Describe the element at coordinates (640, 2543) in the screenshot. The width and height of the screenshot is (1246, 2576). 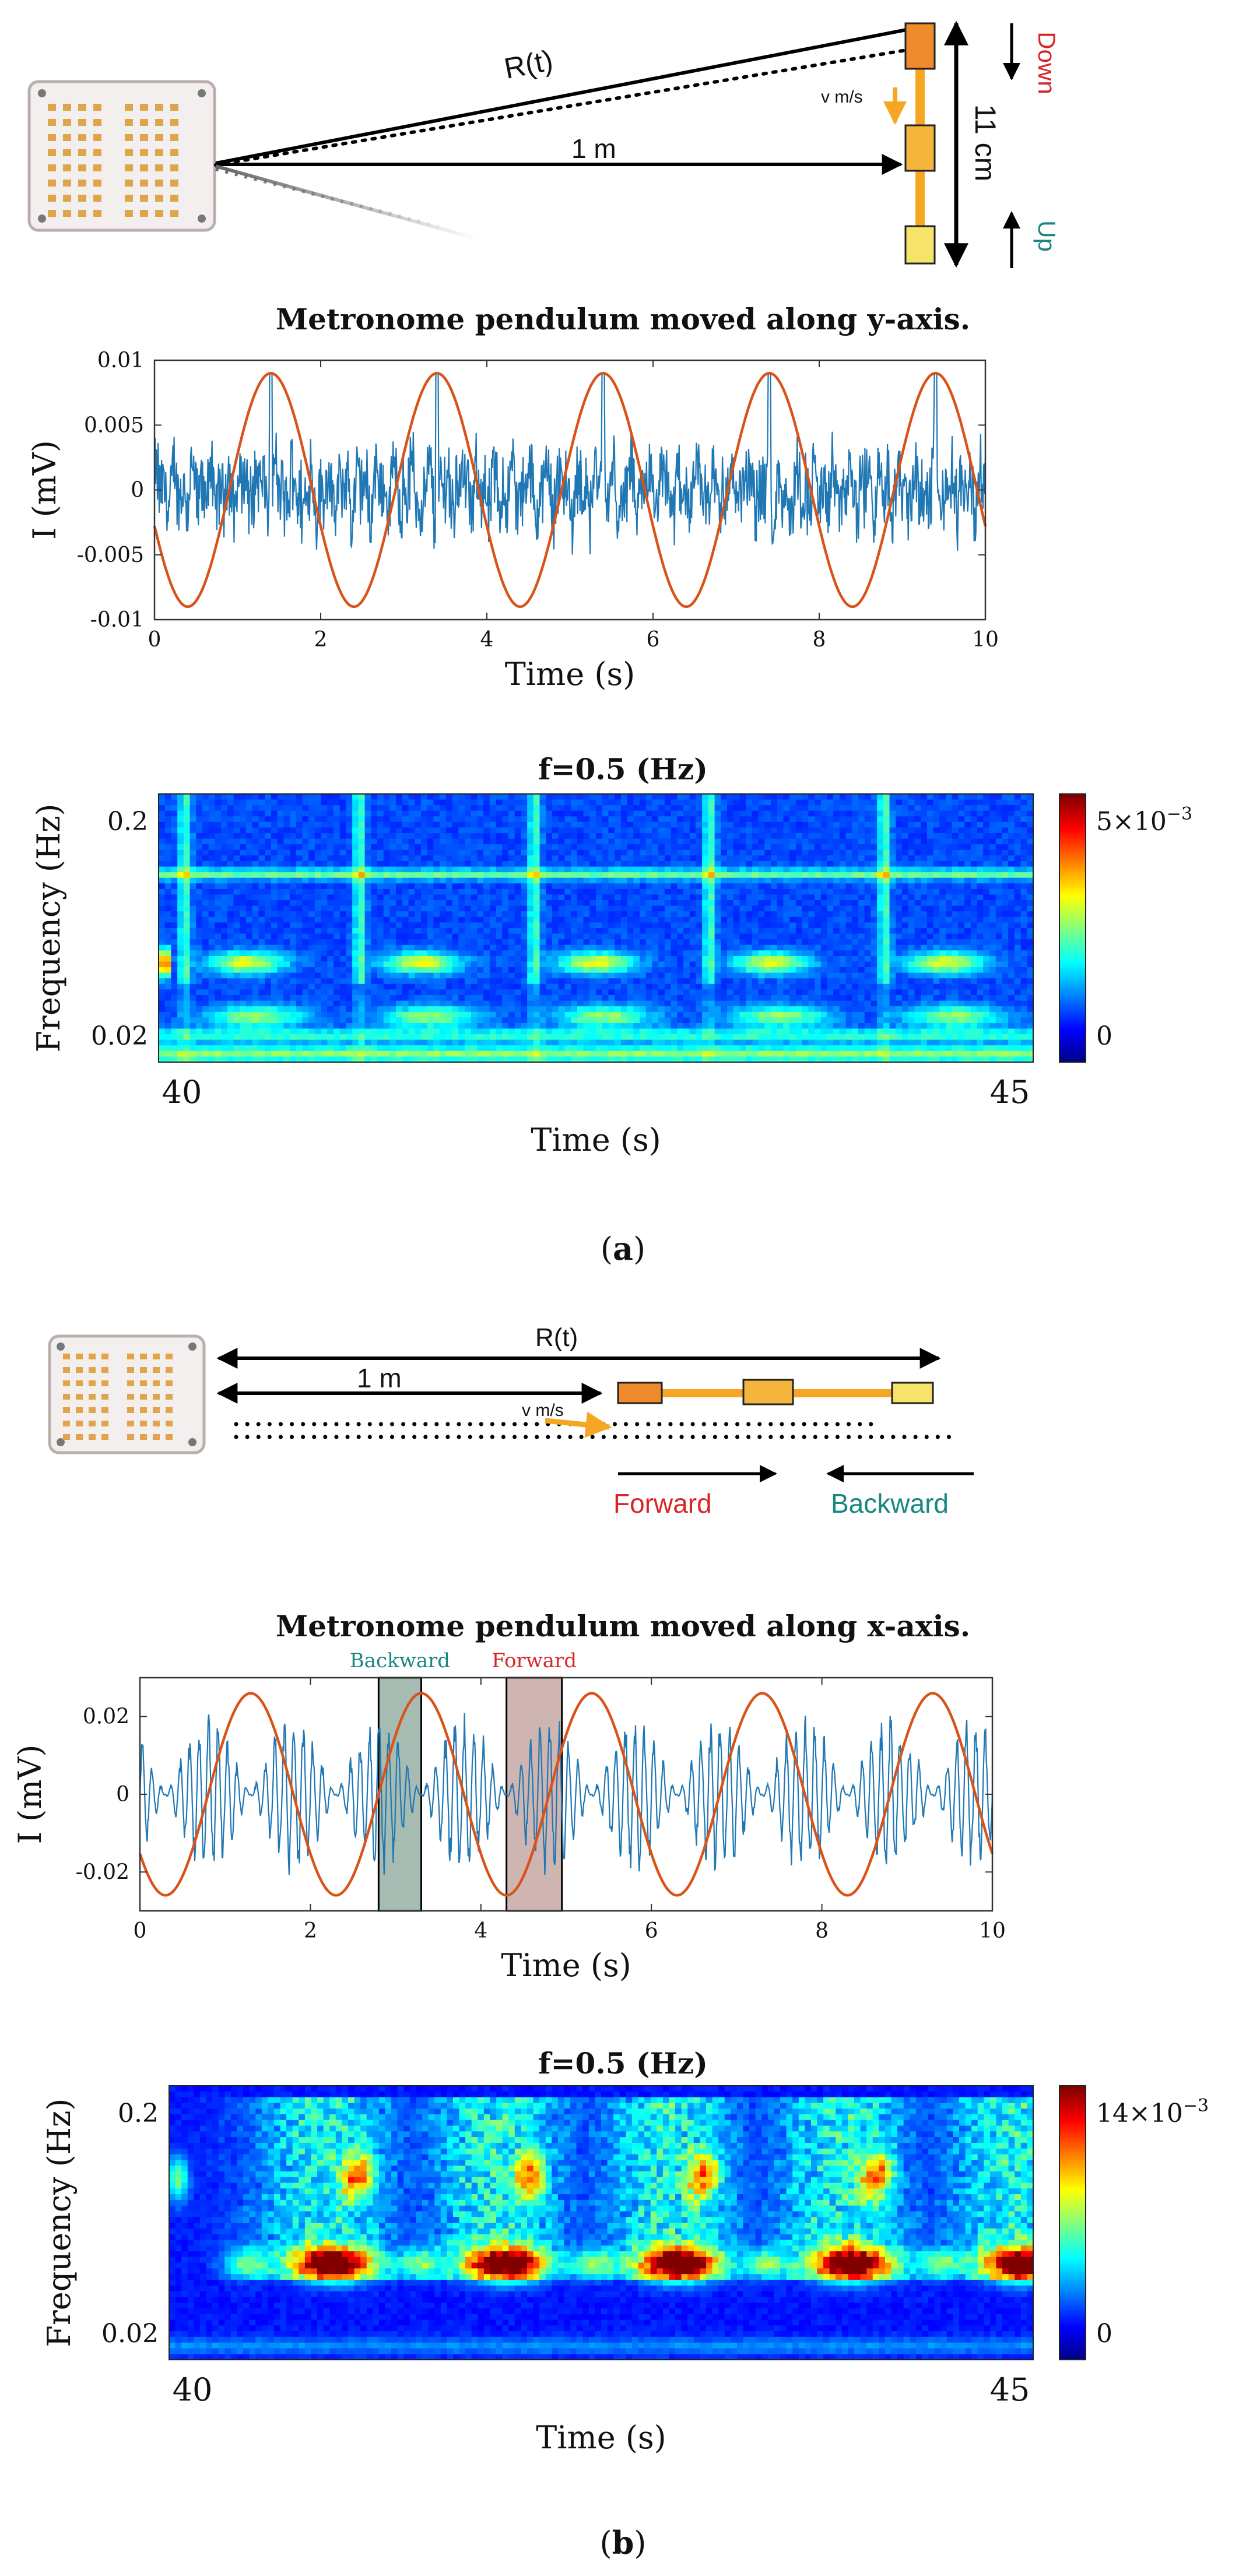
I see `caption-b-close: )` at that location.